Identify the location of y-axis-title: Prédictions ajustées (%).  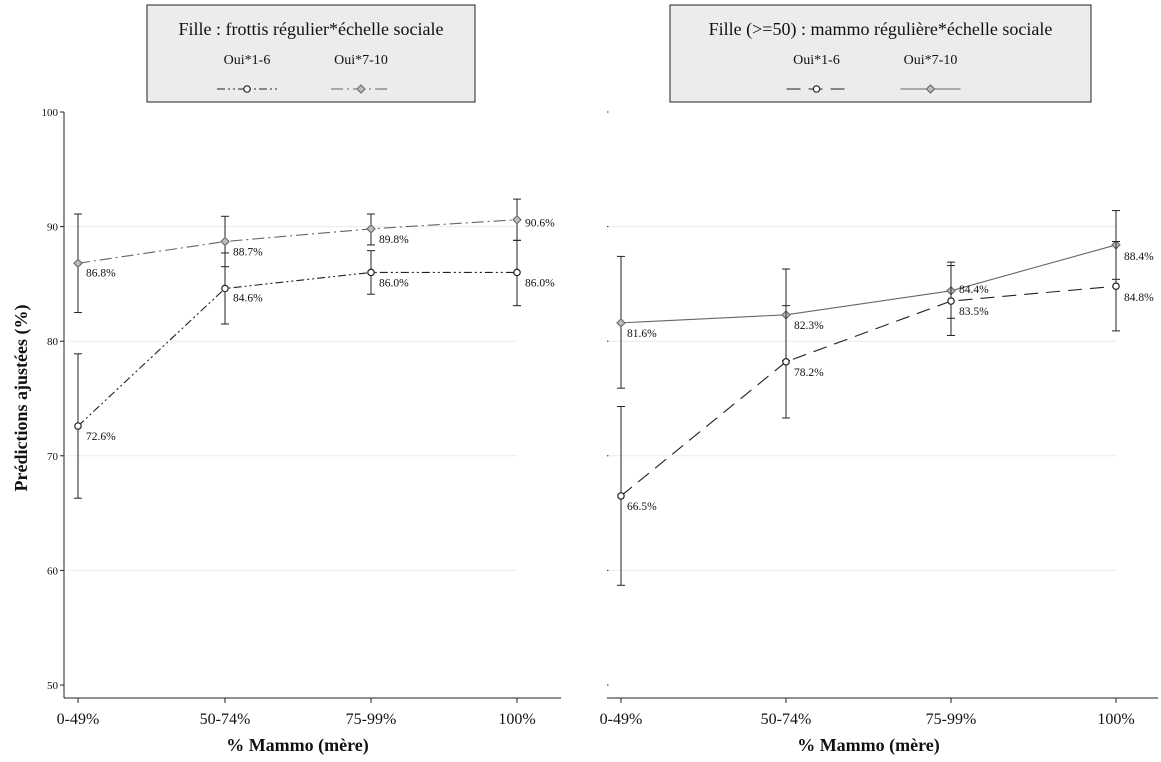
(21, 398).